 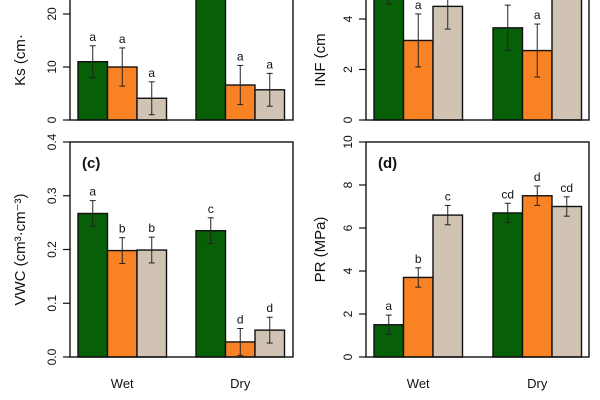 I want to click on y-tick-label: 8, so click(x=348, y=184).